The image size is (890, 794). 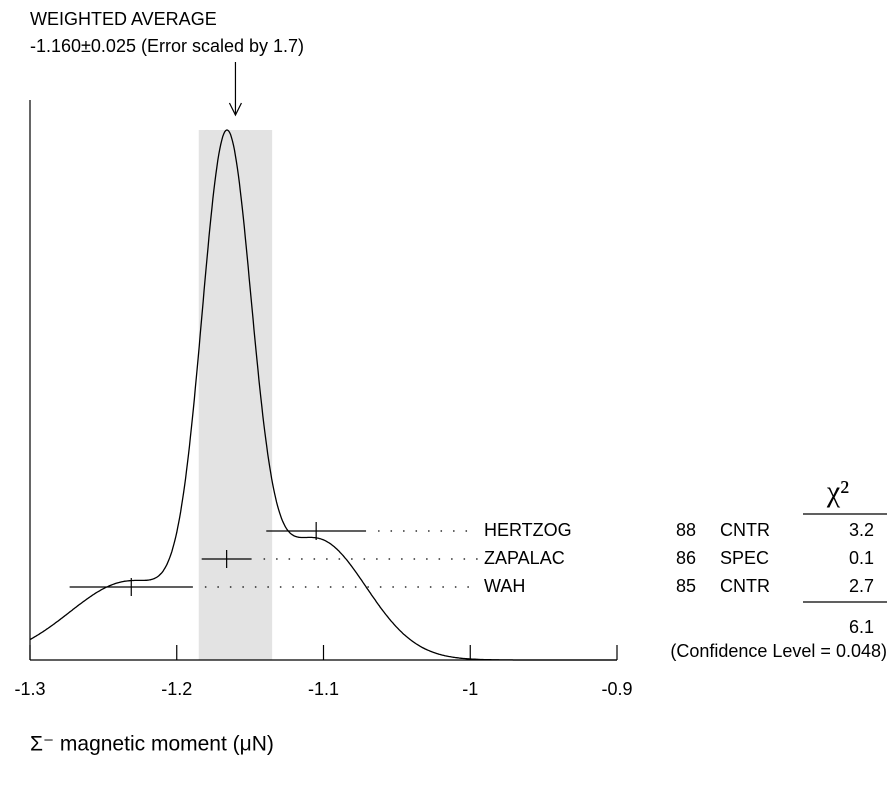 I want to click on experiment-name: ZAPALAC, so click(x=524, y=558).